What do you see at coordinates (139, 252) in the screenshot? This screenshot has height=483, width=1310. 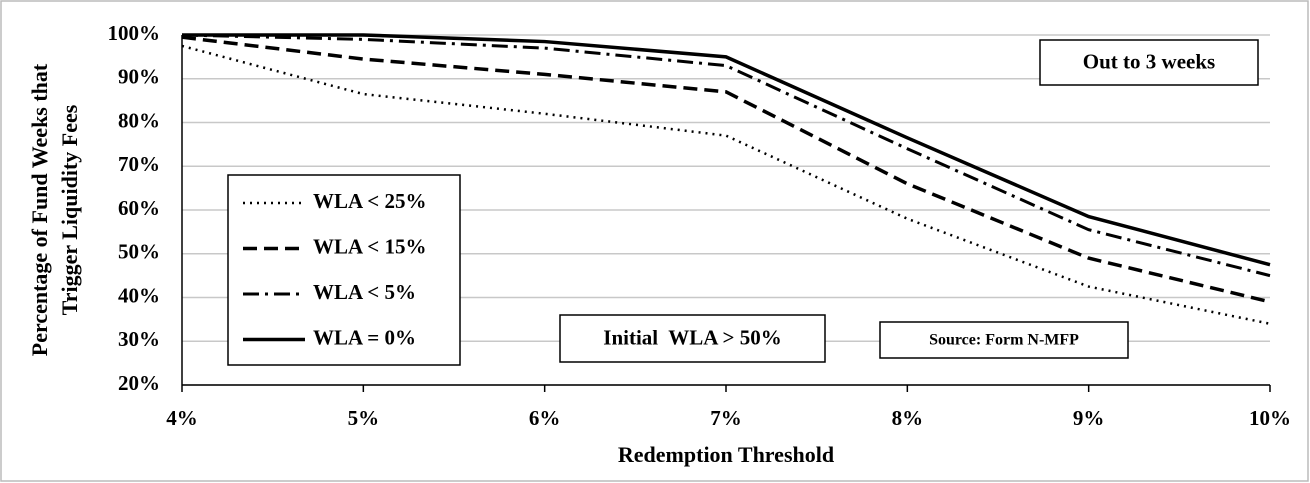 I see `y-tick-label: 50%` at bounding box center [139, 252].